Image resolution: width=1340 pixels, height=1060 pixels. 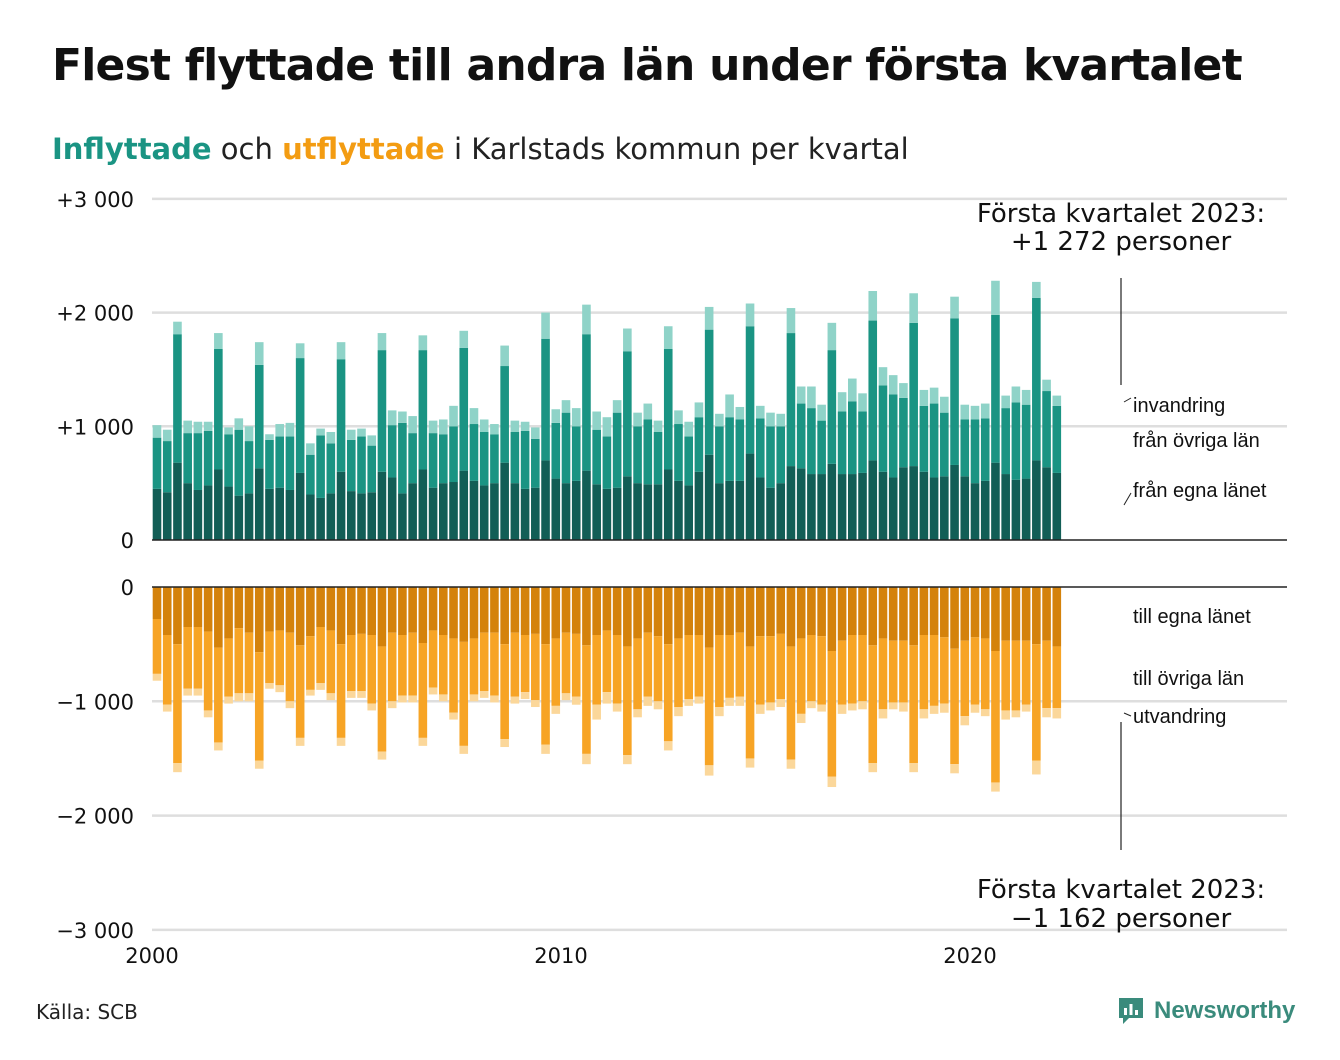 What do you see at coordinates (87, 1012) in the screenshot?
I see `source-text: Källa: SCB` at bounding box center [87, 1012].